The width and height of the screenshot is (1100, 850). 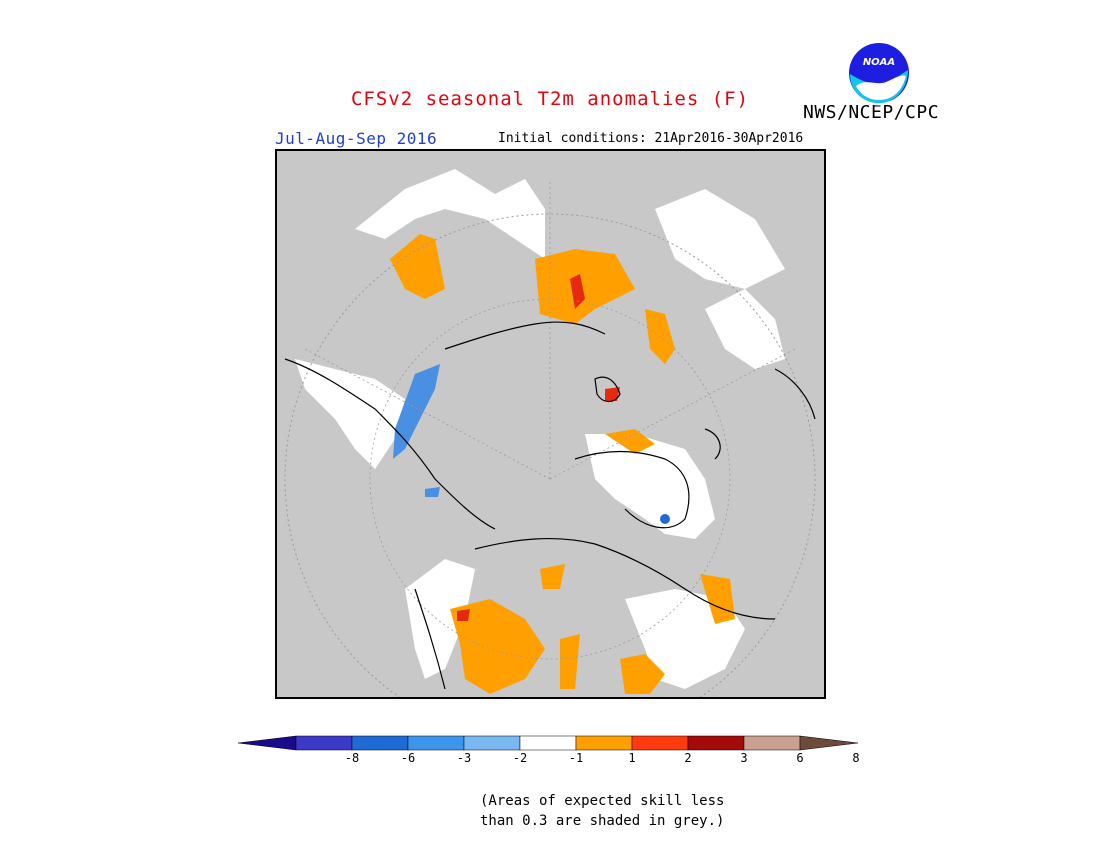 What do you see at coordinates (352, 758) in the screenshot?
I see `colorbar-tick-label: -8` at bounding box center [352, 758].